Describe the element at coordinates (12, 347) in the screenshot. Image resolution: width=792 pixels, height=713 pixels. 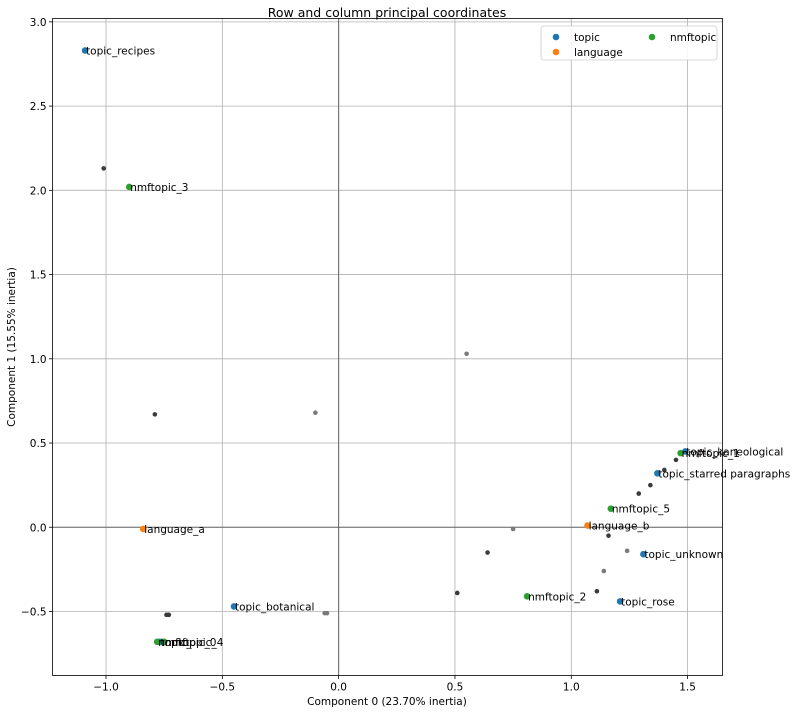
I see `y-axis-label: Component 1 (15.55% inertia)` at that location.